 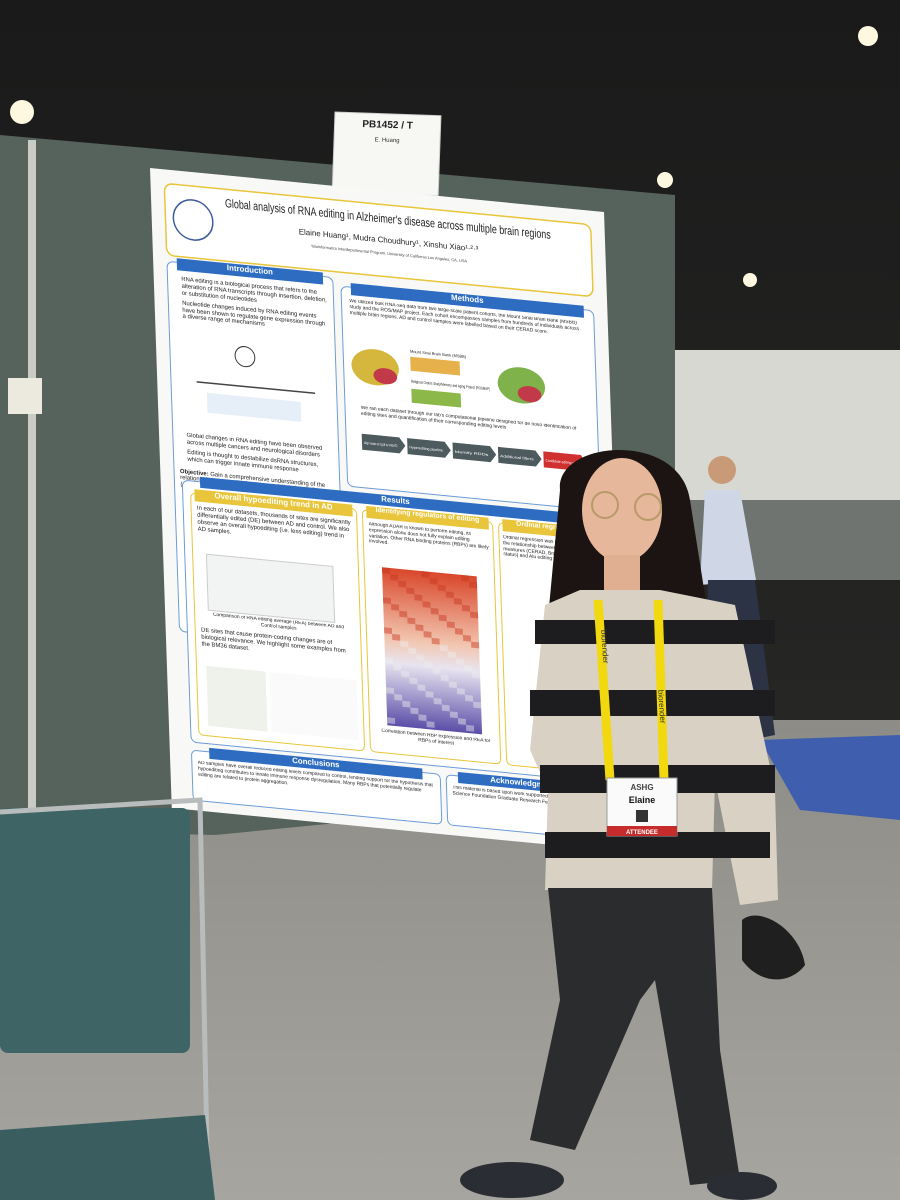 I want to click on badge-qr, so click(x=642, y=816).